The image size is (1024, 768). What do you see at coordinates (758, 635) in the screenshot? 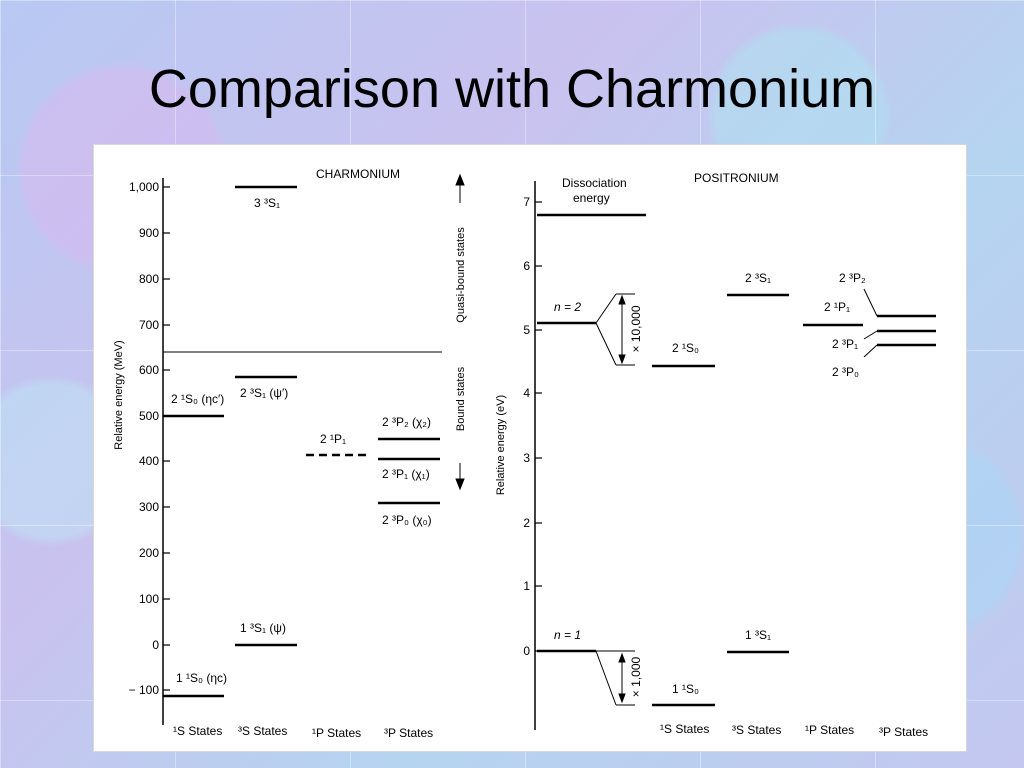
I see `pos-label-1-3s1: 1 ³S₁` at bounding box center [758, 635].